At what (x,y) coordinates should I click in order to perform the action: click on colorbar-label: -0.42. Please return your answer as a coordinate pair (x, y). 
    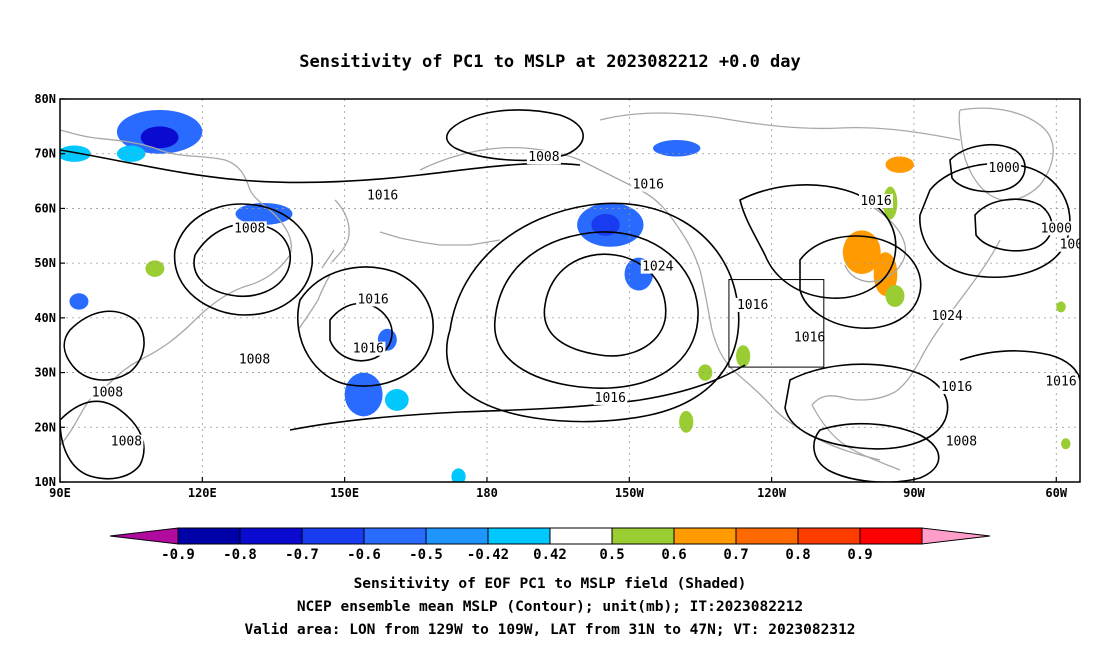
    Looking at the image, I should click on (488, 555).